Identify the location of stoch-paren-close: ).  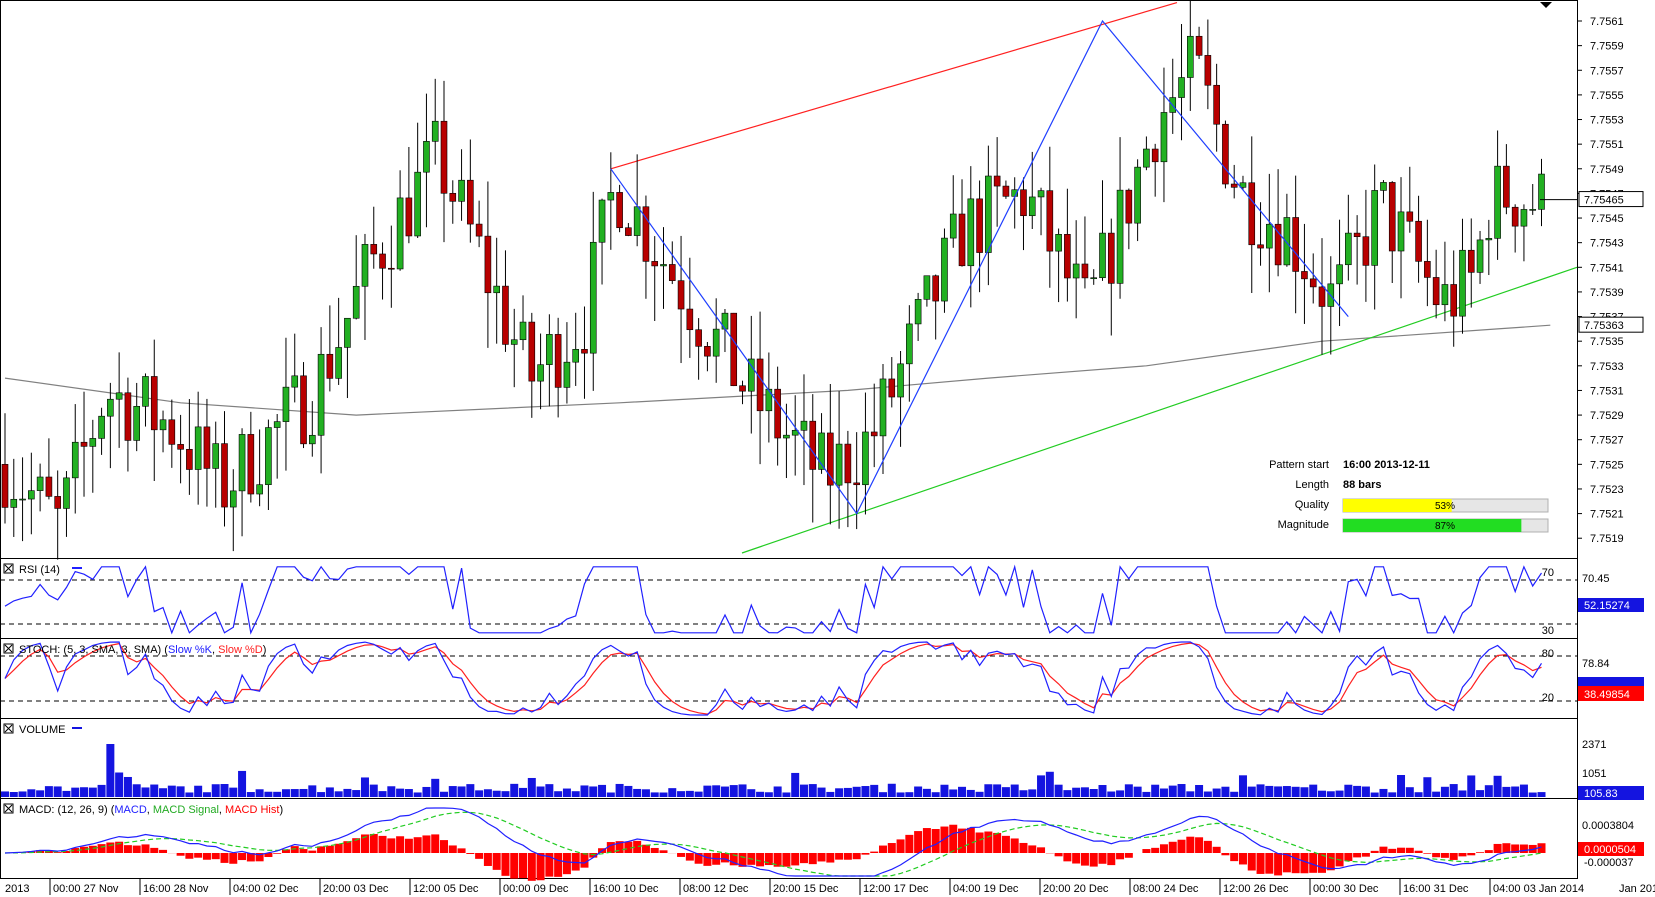
(265, 650).